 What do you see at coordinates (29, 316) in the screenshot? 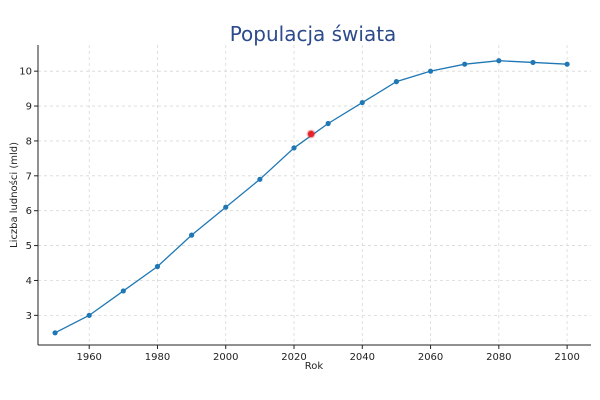
I see `y-tick-label: 3` at bounding box center [29, 316].